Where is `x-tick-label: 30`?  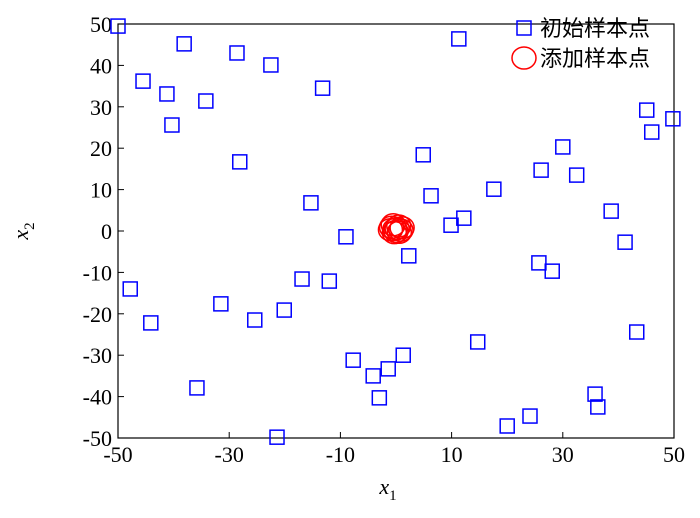 x-tick-label: 30 is located at coordinates (563, 454).